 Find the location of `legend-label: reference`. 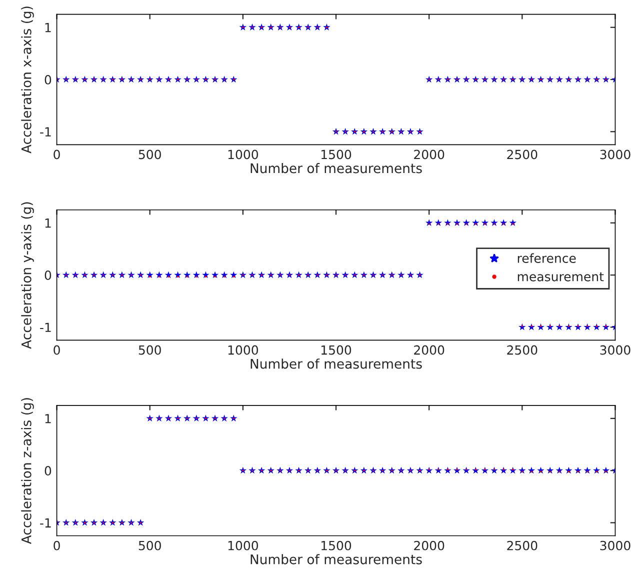

legend-label: reference is located at coordinates (547, 258).